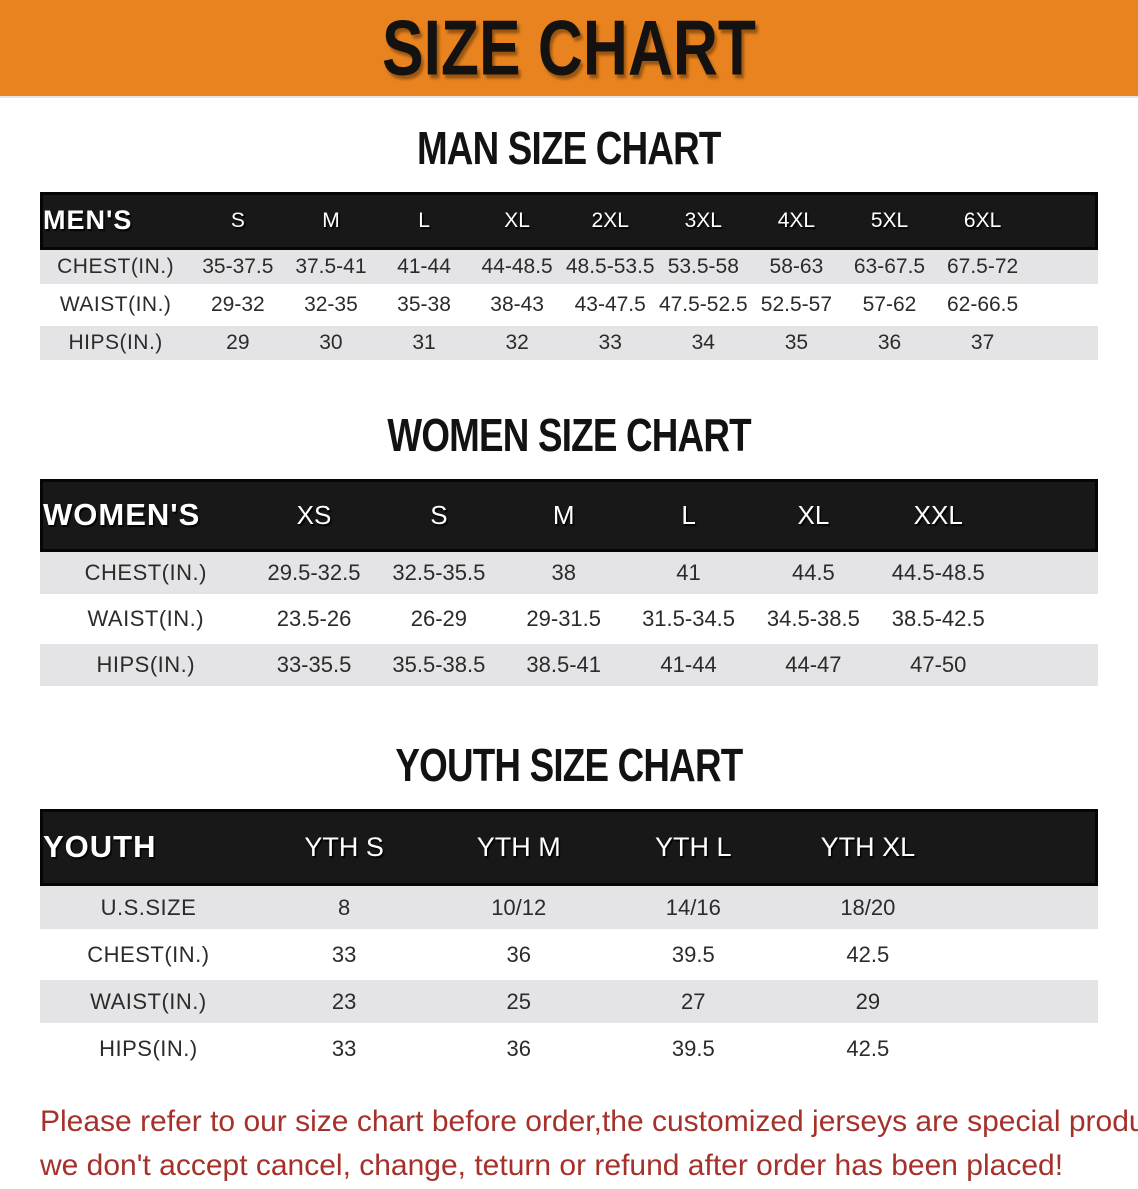  What do you see at coordinates (344, 1003) in the screenshot?
I see `size-value-cell: 23` at bounding box center [344, 1003].